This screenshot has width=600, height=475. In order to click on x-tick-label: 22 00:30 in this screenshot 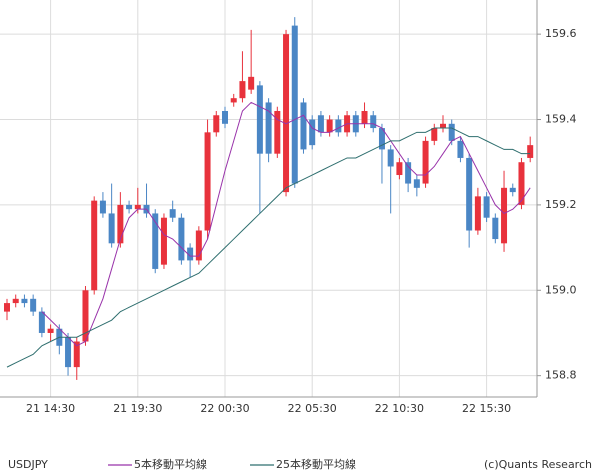, I will do `click(224, 408)`.